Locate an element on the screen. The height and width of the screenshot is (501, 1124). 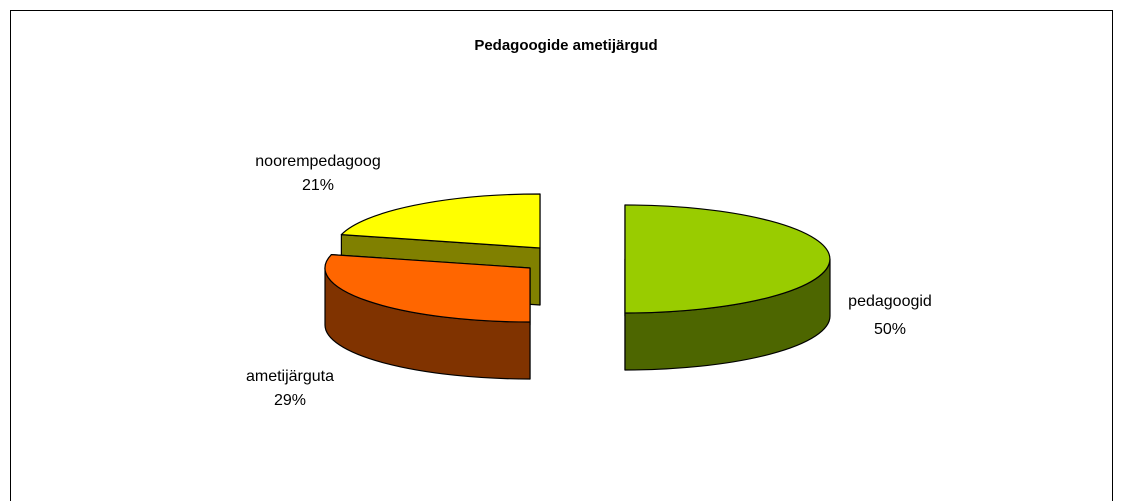
slice-value-label: 50% is located at coordinates (890, 329).